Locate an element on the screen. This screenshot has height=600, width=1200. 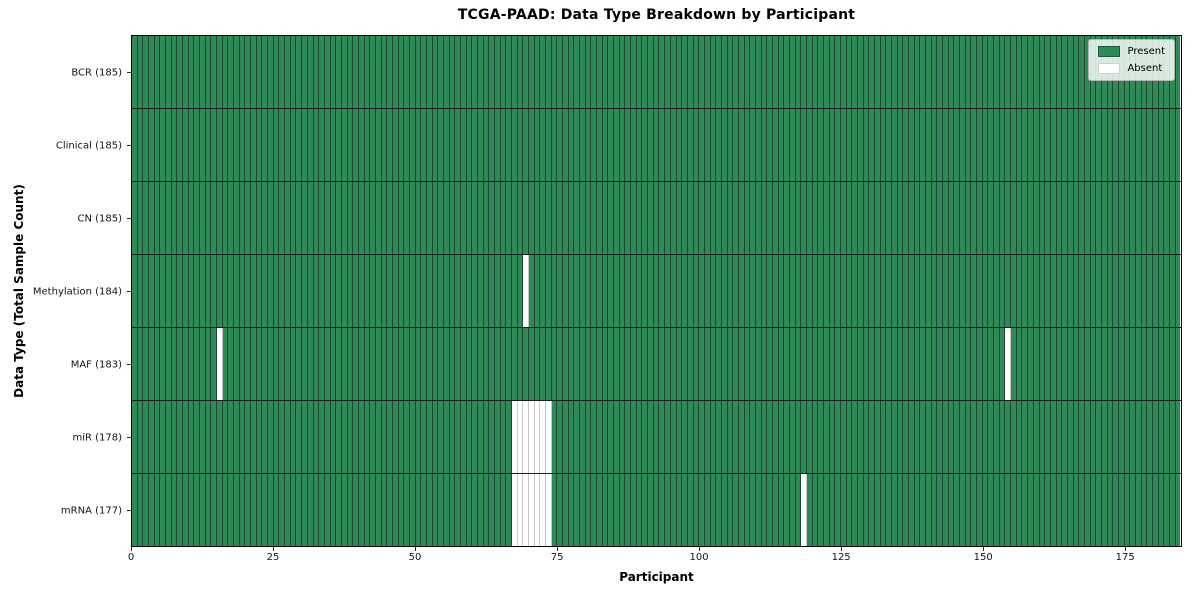
y-tick-label: Clinical (185) is located at coordinates (88, 146).